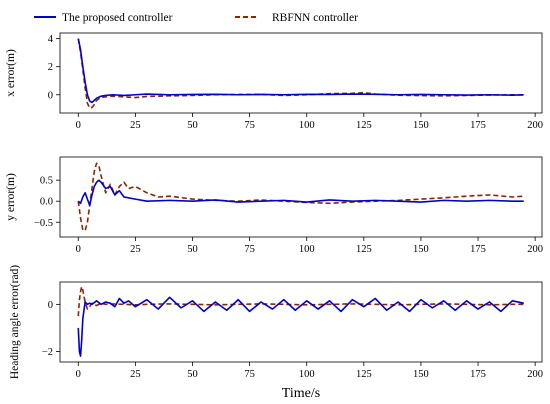  What do you see at coordinates (301, 393) in the screenshot?
I see `x-axis-title: Time/s` at bounding box center [301, 393].